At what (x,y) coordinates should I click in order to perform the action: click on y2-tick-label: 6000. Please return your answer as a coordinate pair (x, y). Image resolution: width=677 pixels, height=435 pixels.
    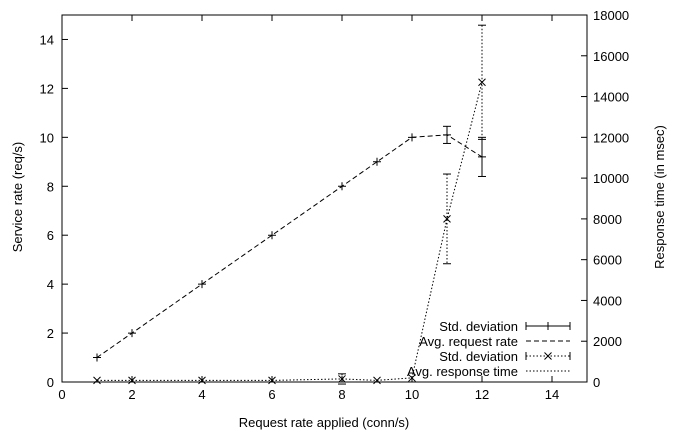
    Looking at the image, I should click on (607, 260).